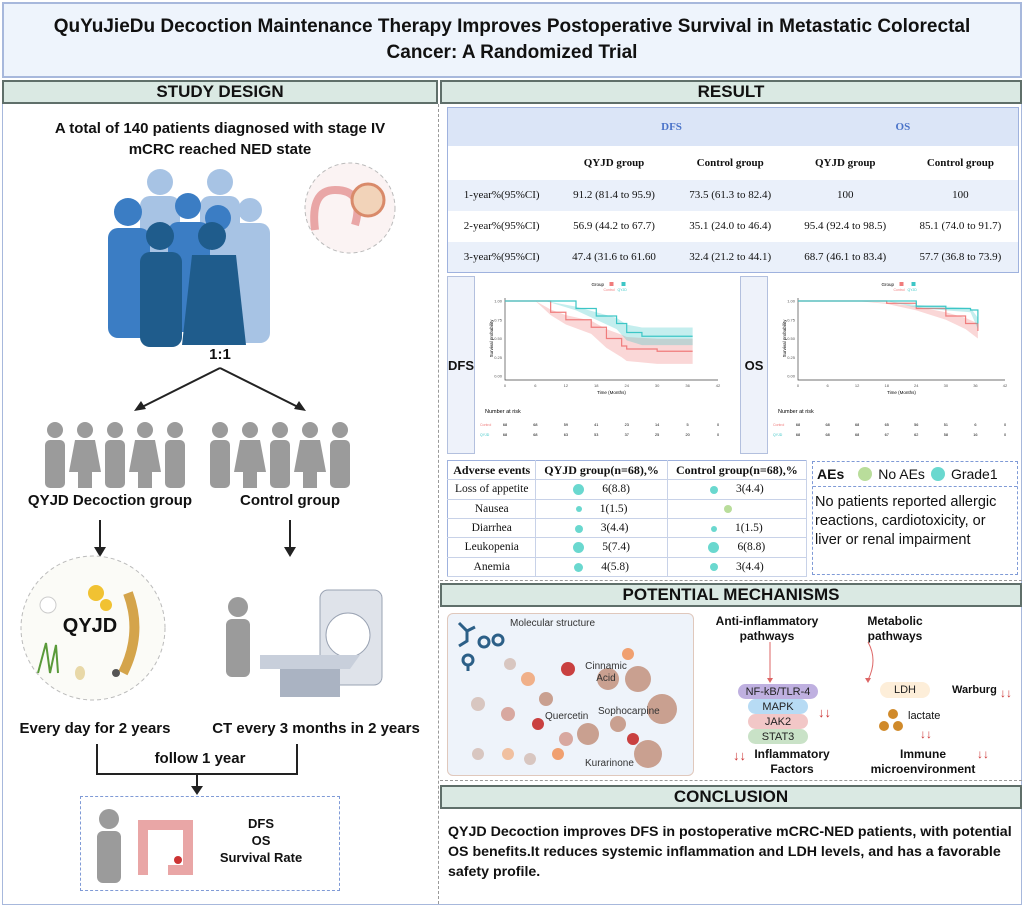  I want to click on risk-count: 25, so click(657, 435).